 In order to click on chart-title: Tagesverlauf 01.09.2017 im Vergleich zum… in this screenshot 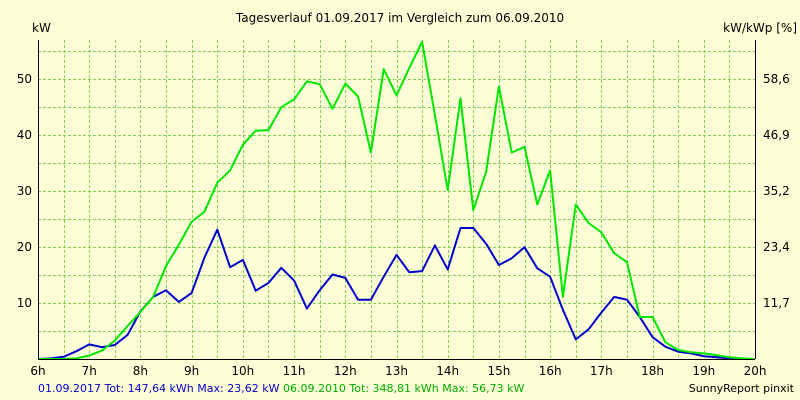, I will do `click(399, 18)`.